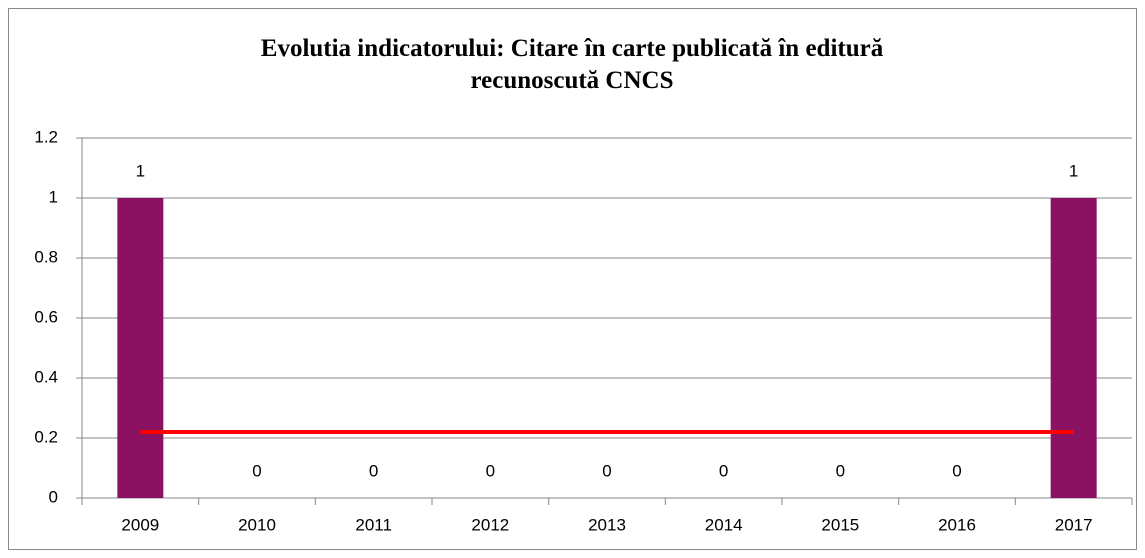 This screenshot has height=558, width=1145. What do you see at coordinates (957, 524) in the screenshot?
I see `x-tick-label: 2016` at bounding box center [957, 524].